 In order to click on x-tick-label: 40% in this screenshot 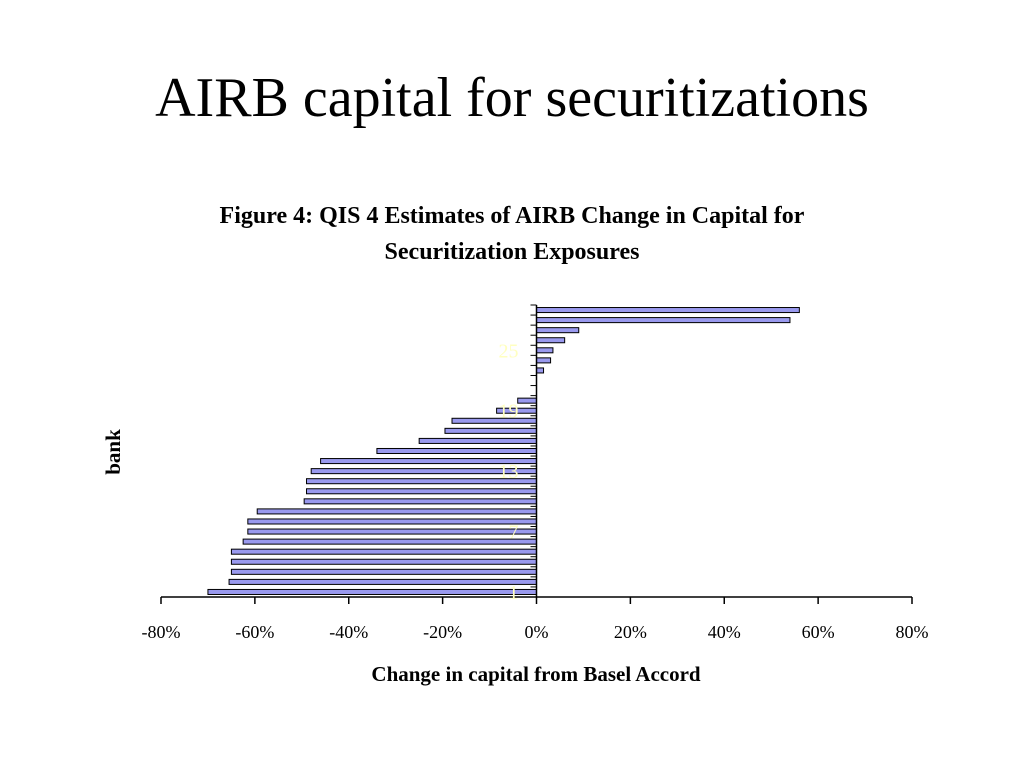, I will do `click(724, 632)`.